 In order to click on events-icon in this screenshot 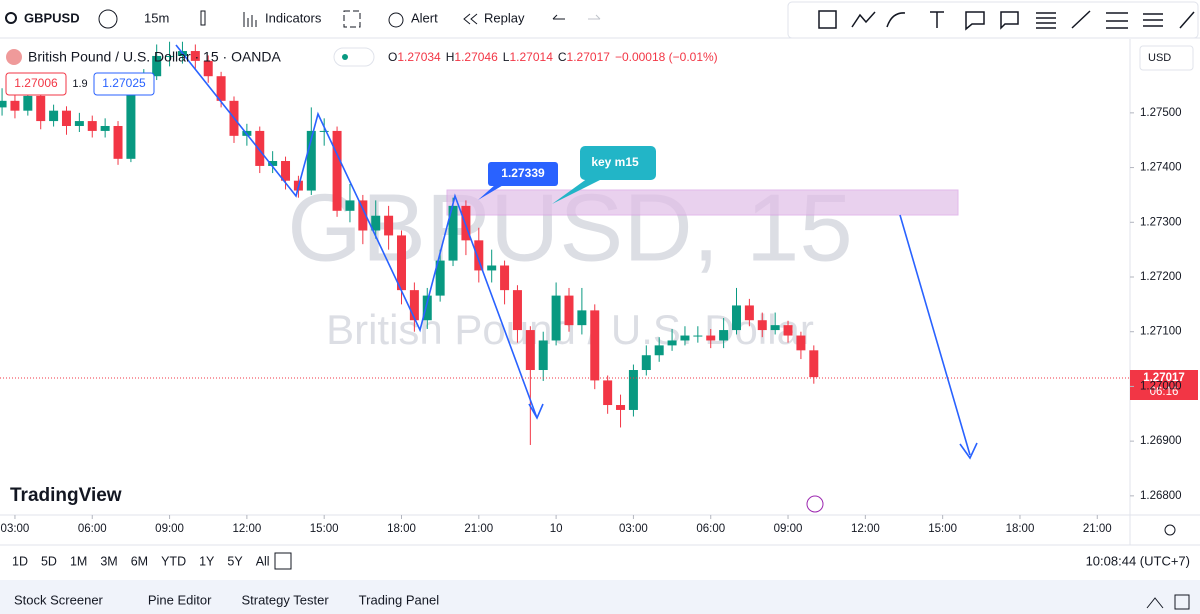, I will do `click(815, 504)`.